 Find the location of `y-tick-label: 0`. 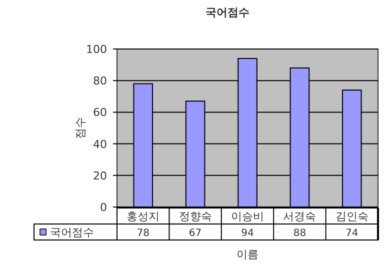

y-tick-label: 0 is located at coordinates (103, 207).